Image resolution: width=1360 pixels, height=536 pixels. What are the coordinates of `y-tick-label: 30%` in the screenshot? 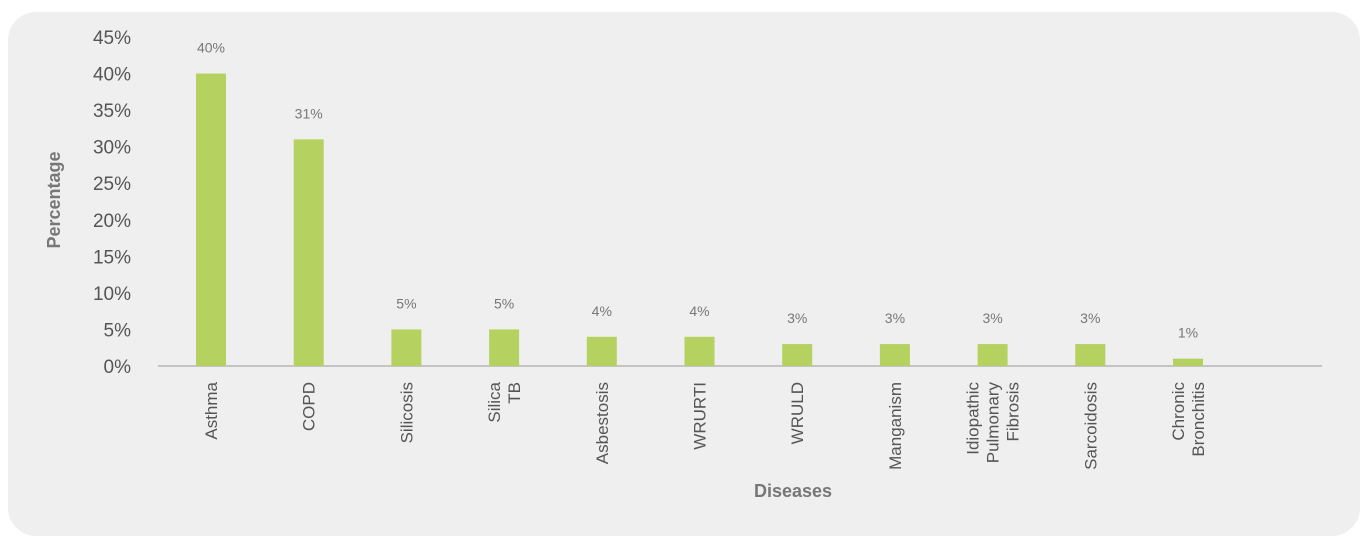 It's located at (112, 148).